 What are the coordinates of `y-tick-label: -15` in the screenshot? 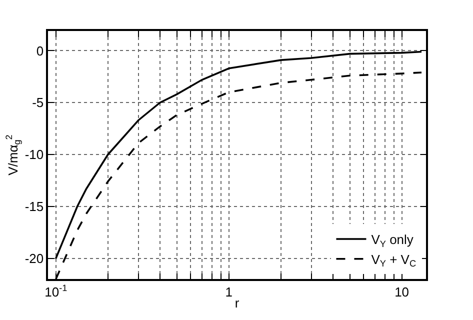 It's located at (34, 206).